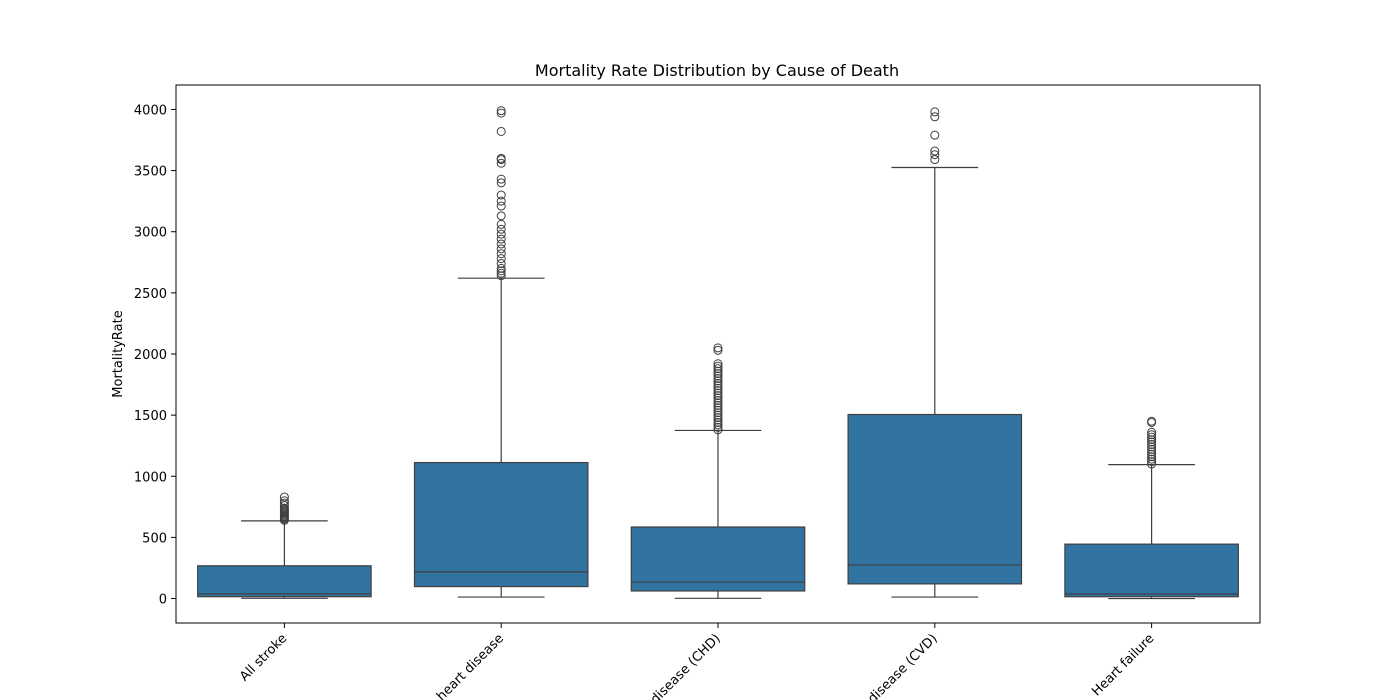 This screenshot has height=700, width=1400. I want to click on y-tick-label: 500, so click(154, 538).